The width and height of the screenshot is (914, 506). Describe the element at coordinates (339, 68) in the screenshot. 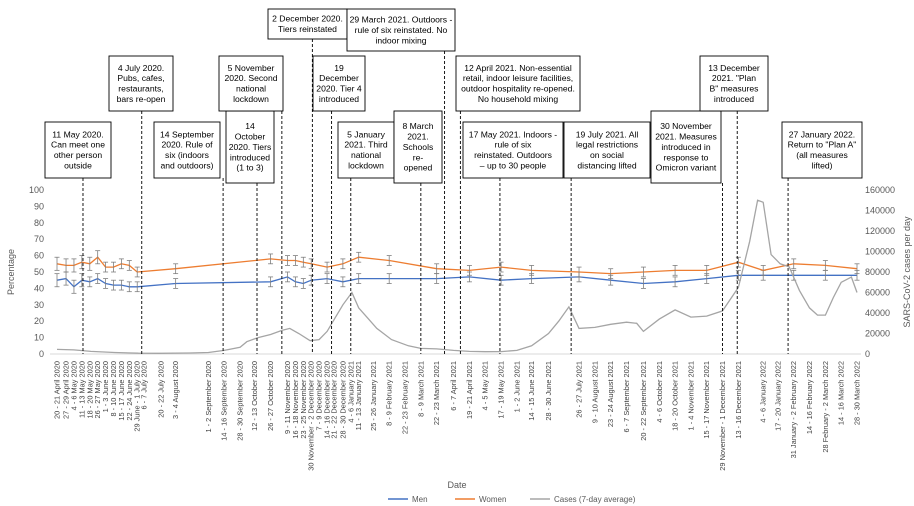

I see `annotation-text: 19` at that location.